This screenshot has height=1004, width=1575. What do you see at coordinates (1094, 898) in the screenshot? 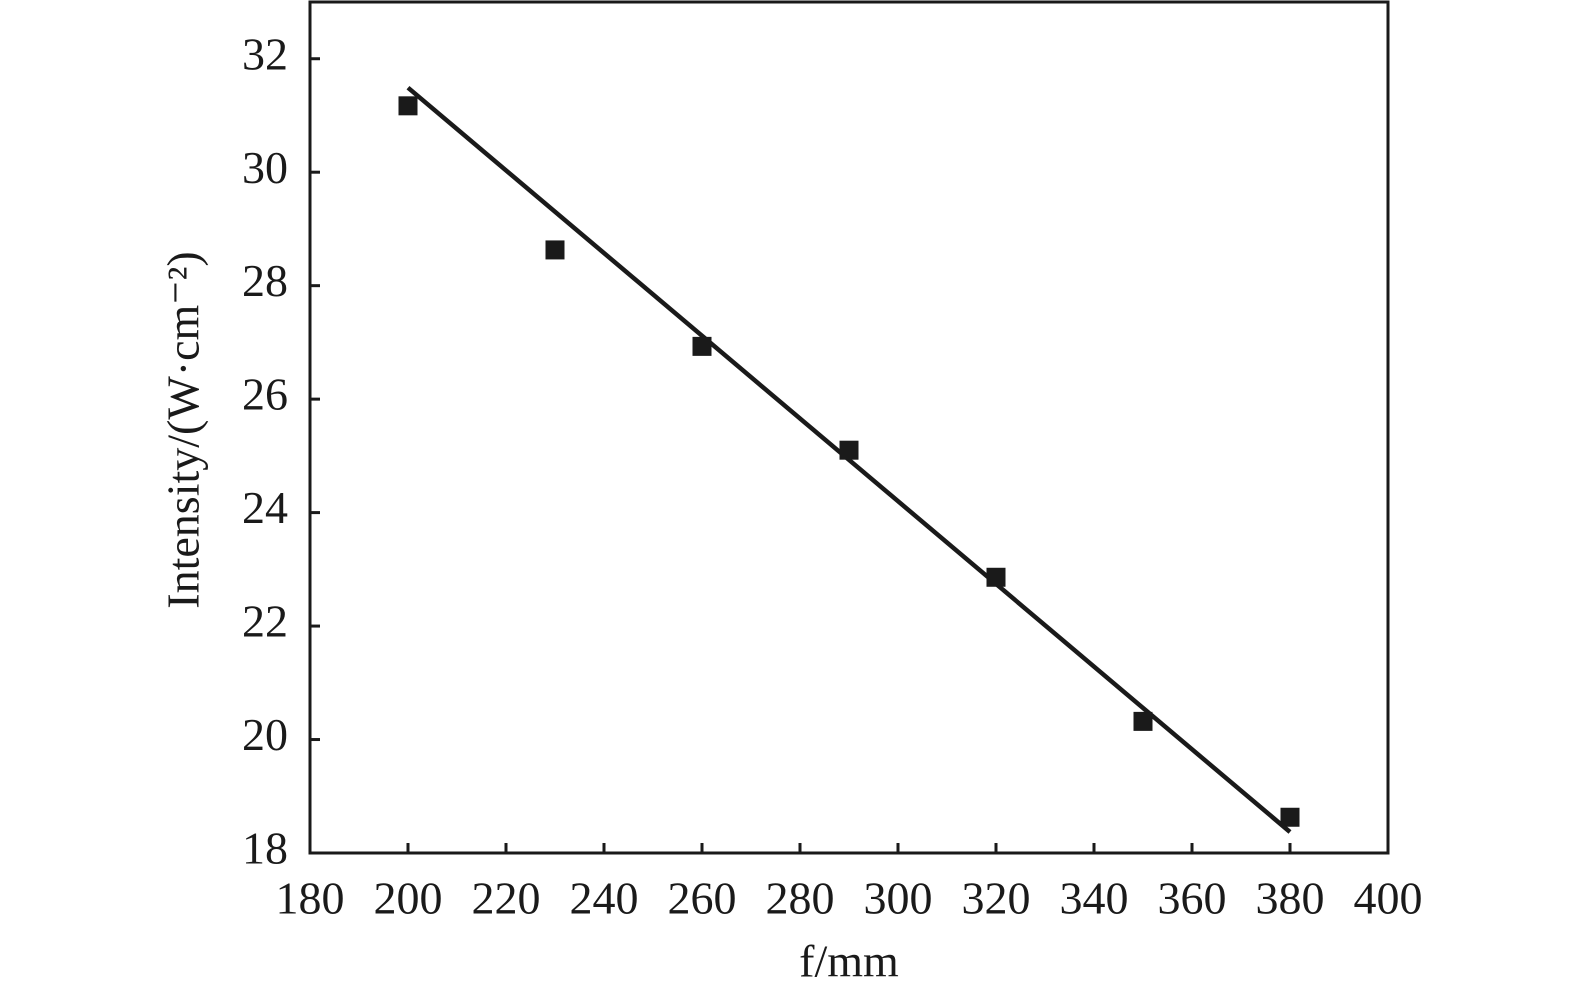
I see `x-tick-label: 340` at bounding box center [1094, 898].